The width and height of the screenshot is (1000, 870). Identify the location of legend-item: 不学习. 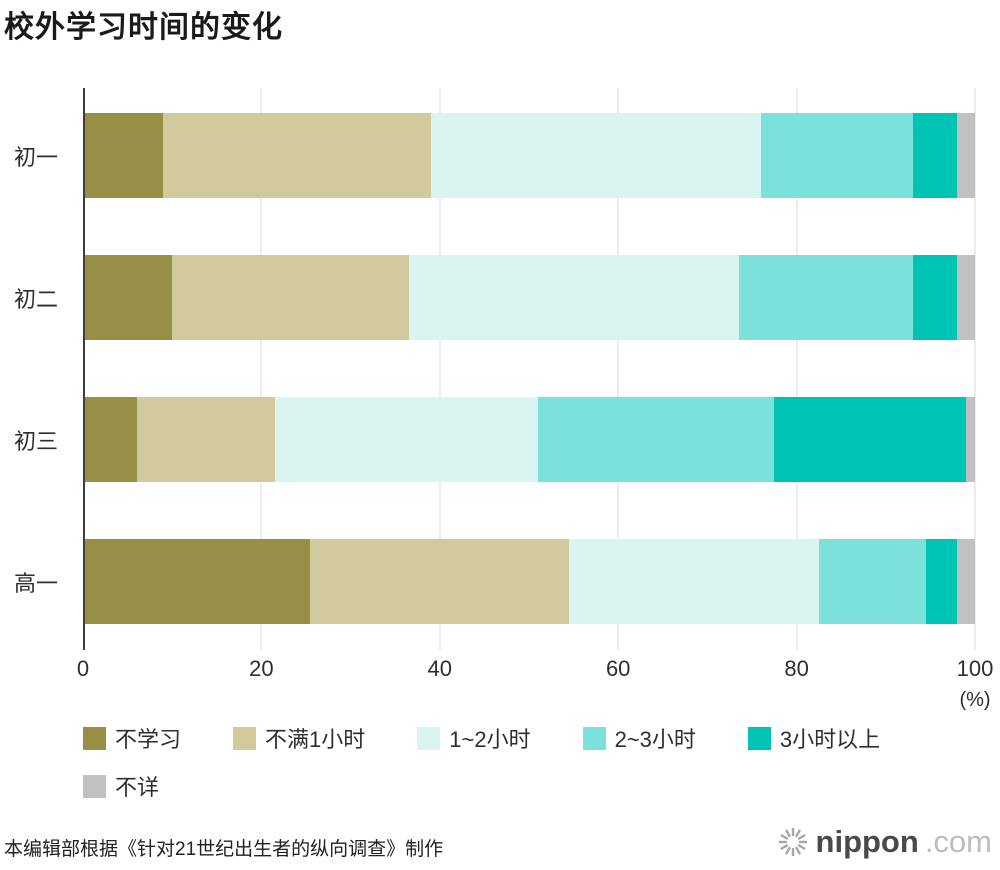
(132, 738).